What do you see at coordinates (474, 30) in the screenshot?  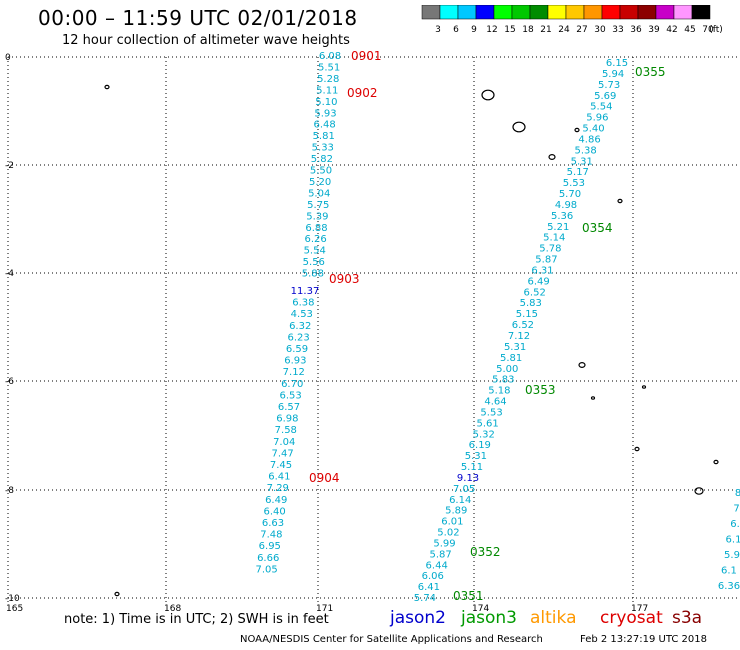 I see `scale-label: 9` at bounding box center [474, 30].